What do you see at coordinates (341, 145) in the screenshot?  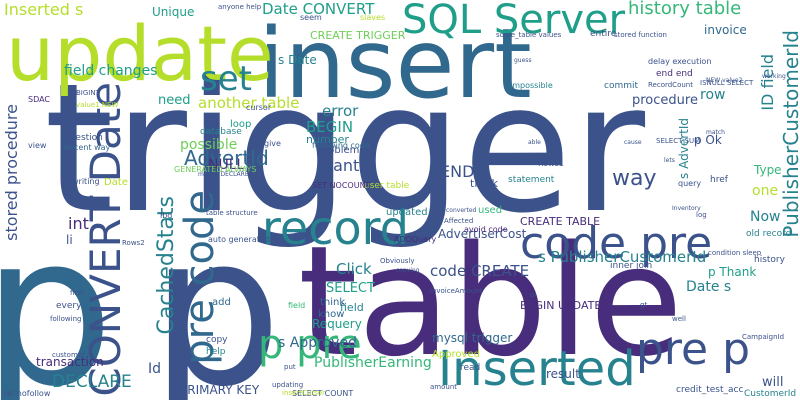 I see `word: following code` at bounding box center [341, 145].